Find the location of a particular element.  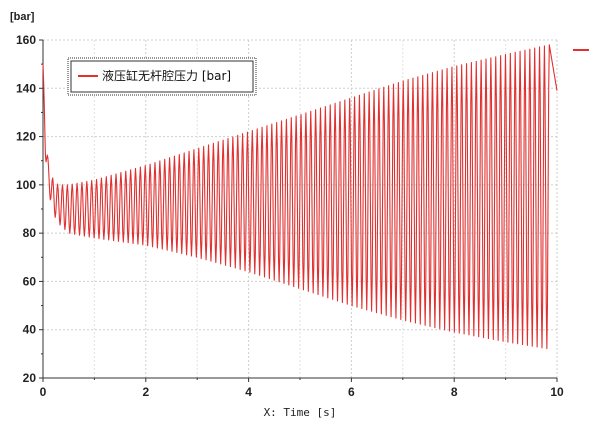

x-tick-label: 6 is located at coordinates (351, 392).